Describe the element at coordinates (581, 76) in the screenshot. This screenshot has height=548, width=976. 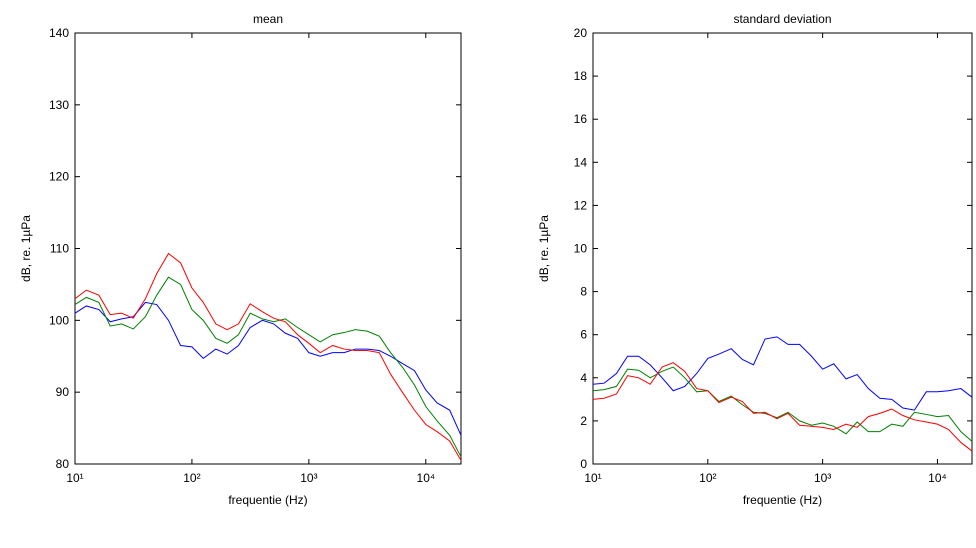
I see `y-tick-label: 18` at that location.